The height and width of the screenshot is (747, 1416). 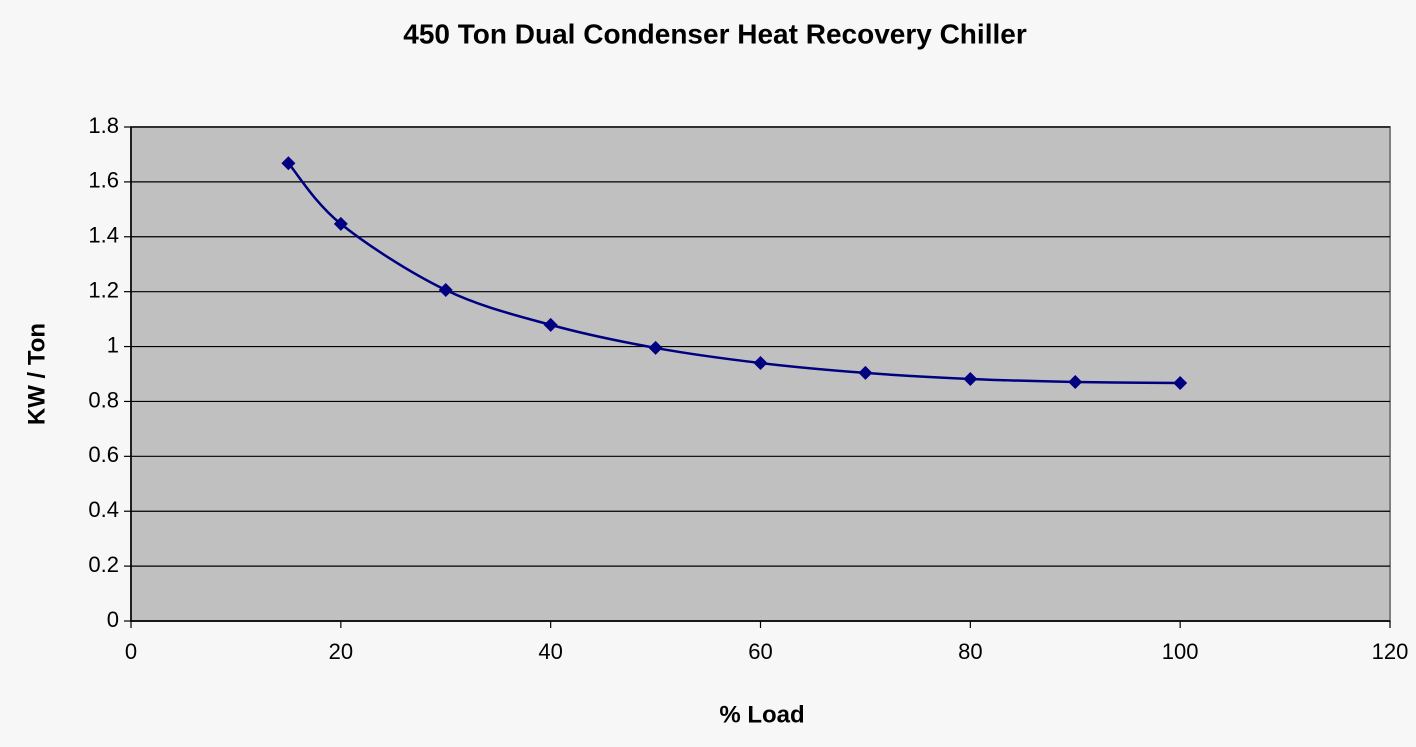 I want to click on x-tick-label: 100, so click(x=1180, y=651).